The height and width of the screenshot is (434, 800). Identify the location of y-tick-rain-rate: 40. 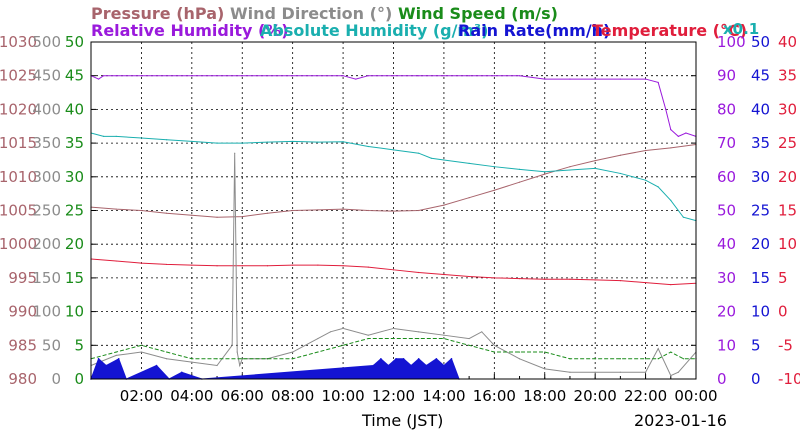
(760, 109).